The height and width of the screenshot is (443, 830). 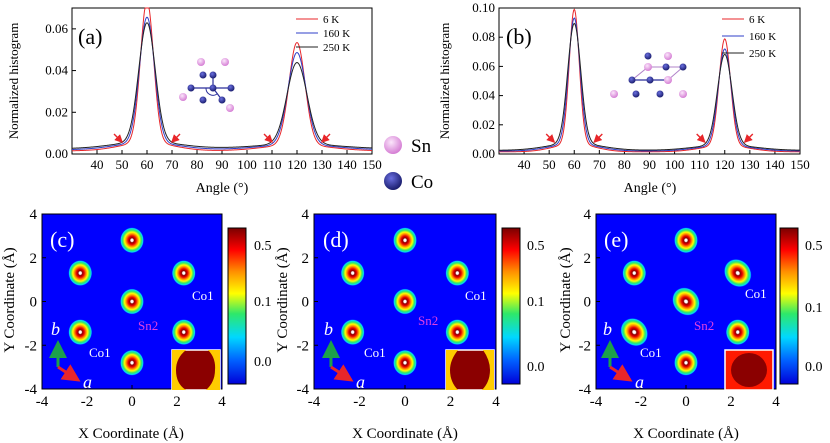 What do you see at coordinates (648, 75) in the screenshot?
I see `structure-inset` at bounding box center [648, 75].